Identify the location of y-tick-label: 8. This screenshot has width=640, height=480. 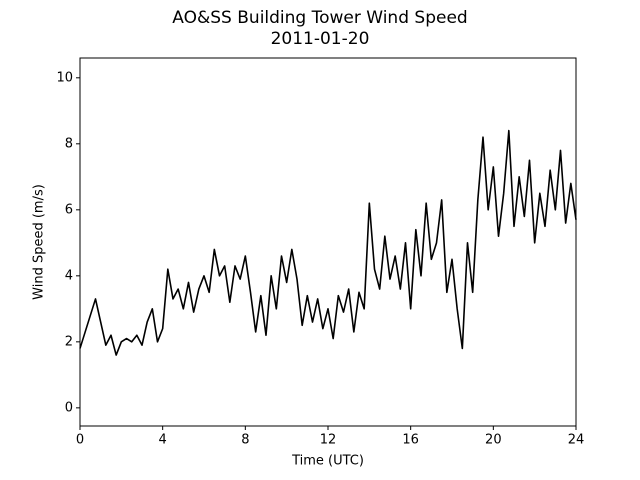
(69, 143).